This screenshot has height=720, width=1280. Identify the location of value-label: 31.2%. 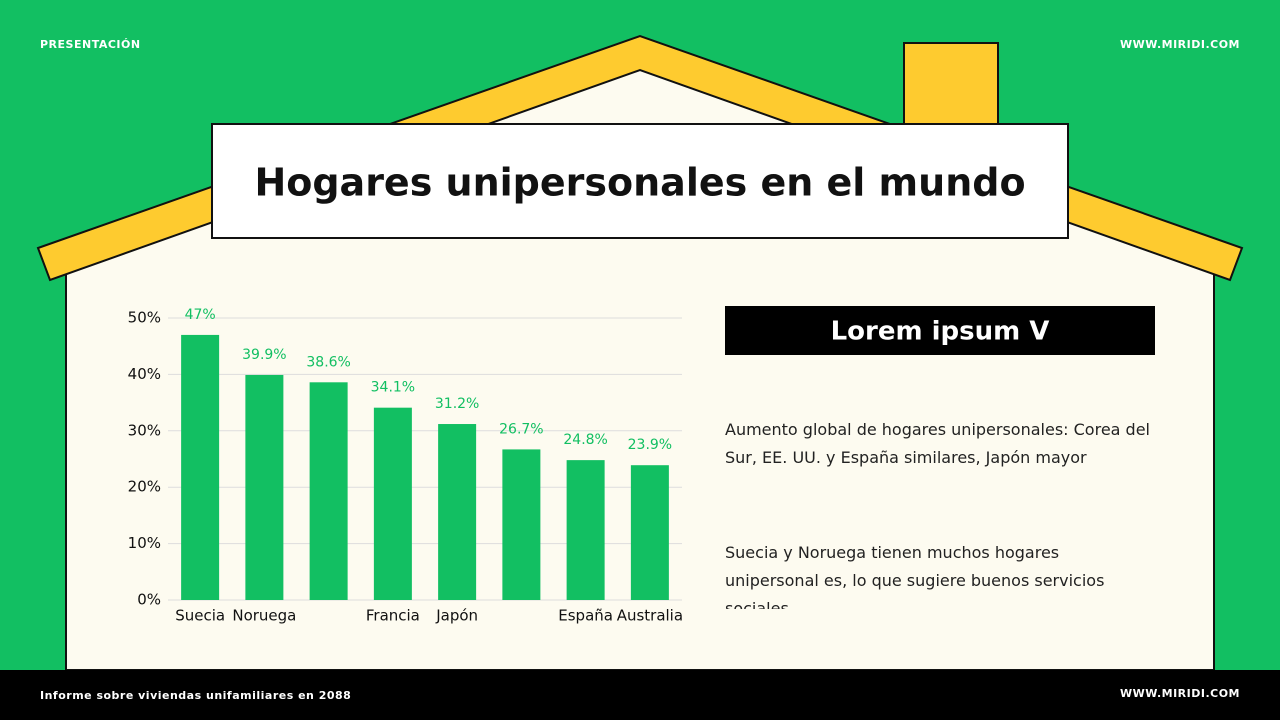
(457, 404).